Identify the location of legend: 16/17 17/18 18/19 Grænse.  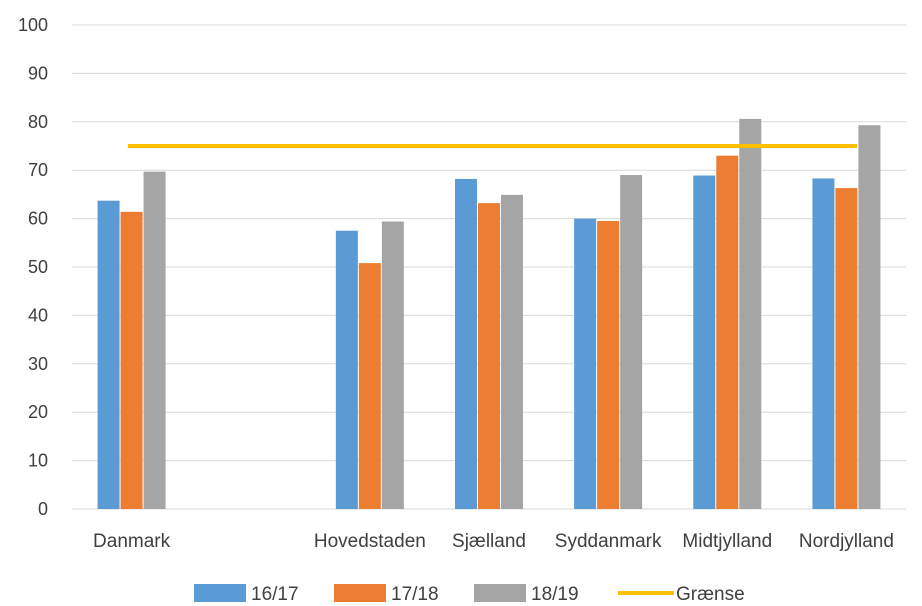
(469, 594).